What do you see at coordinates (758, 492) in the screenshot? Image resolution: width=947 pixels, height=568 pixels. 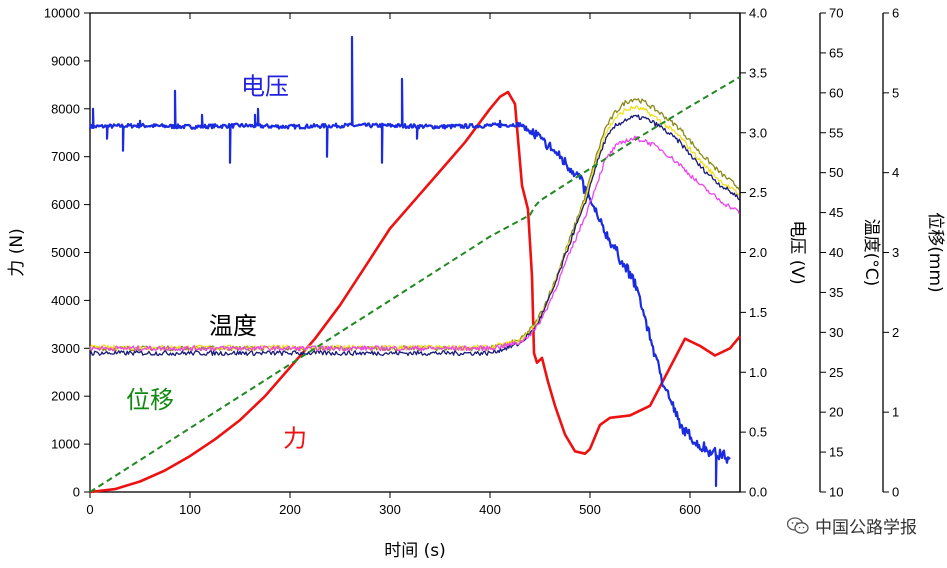 I see `voltage-tick-label: 0.0` at bounding box center [758, 492].